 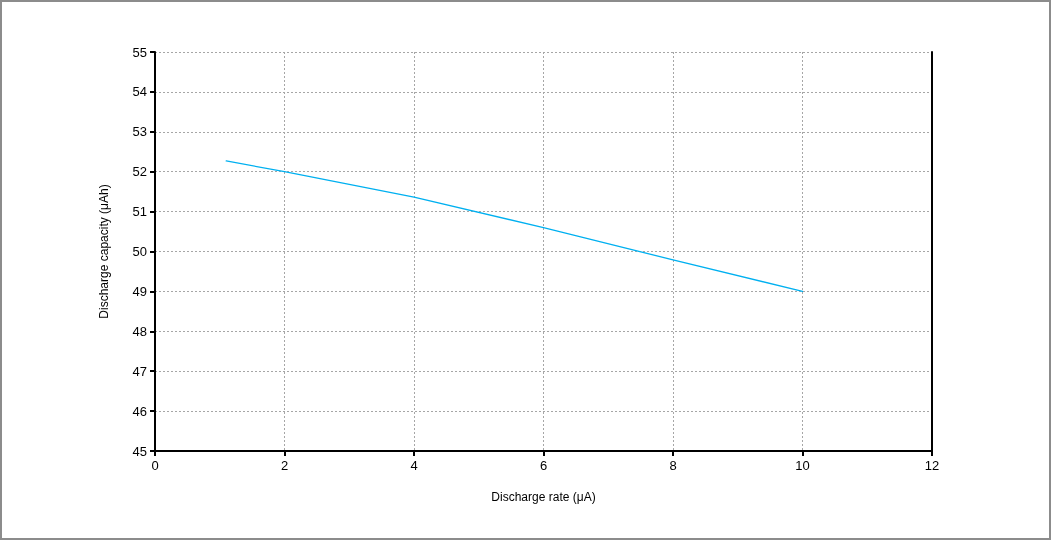 I want to click on y-tick-label: 54, so click(x=139, y=92).